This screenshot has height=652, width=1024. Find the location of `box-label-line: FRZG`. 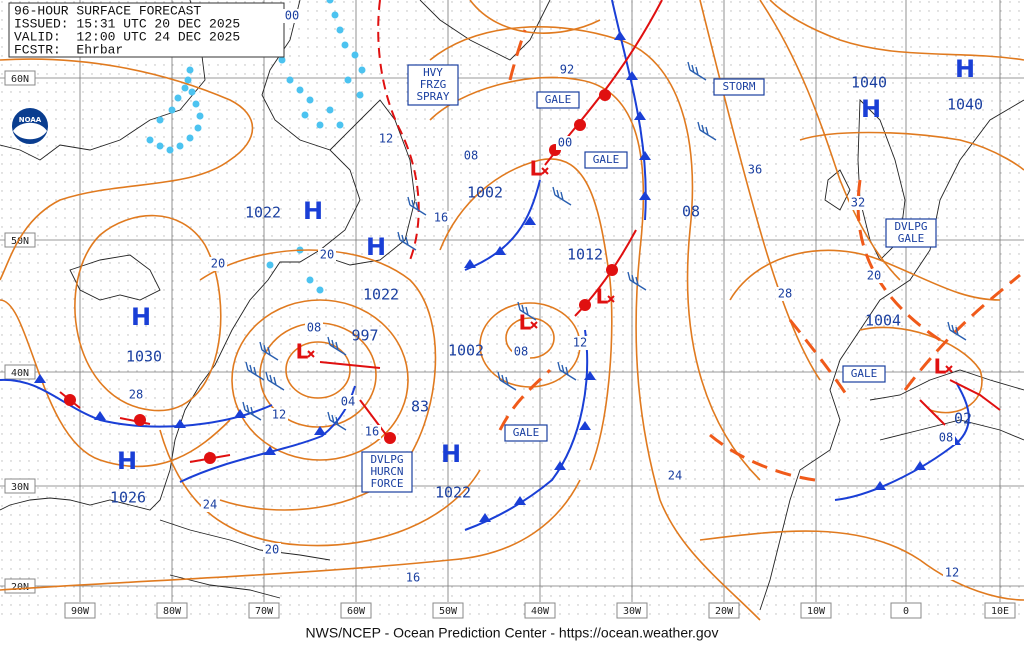

box-label-line: FRZG is located at coordinates (433, 84).